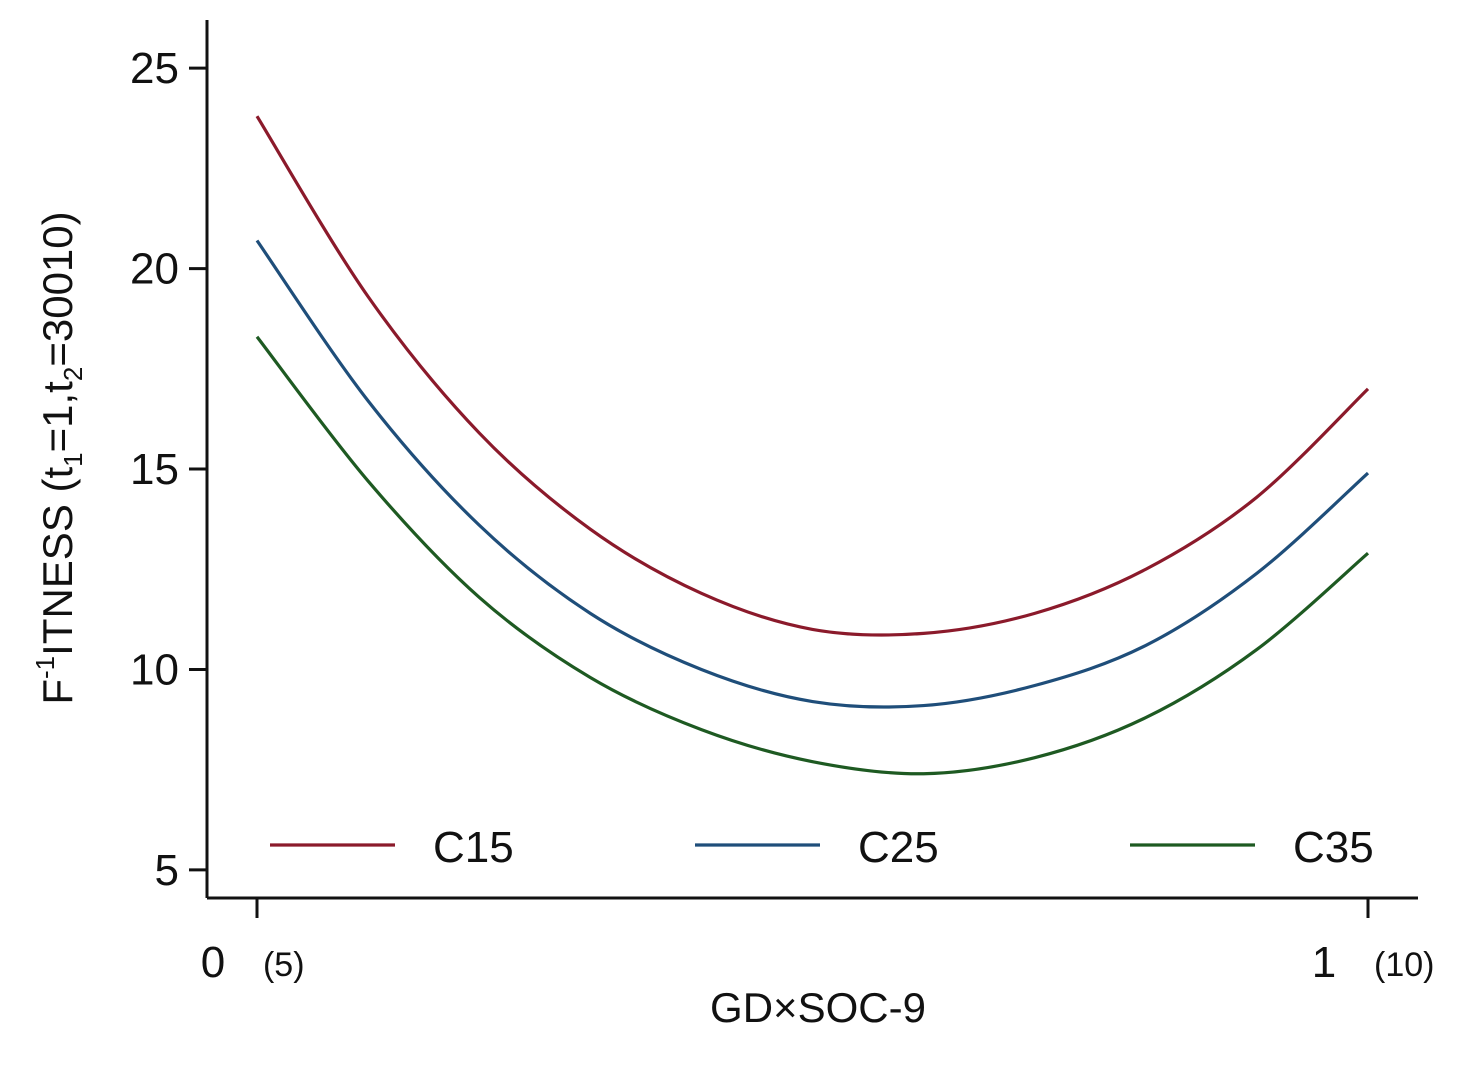  I want to click on y-axis-title: F-1ITNESS (t1=1,t2=30010), so click(59, 457).